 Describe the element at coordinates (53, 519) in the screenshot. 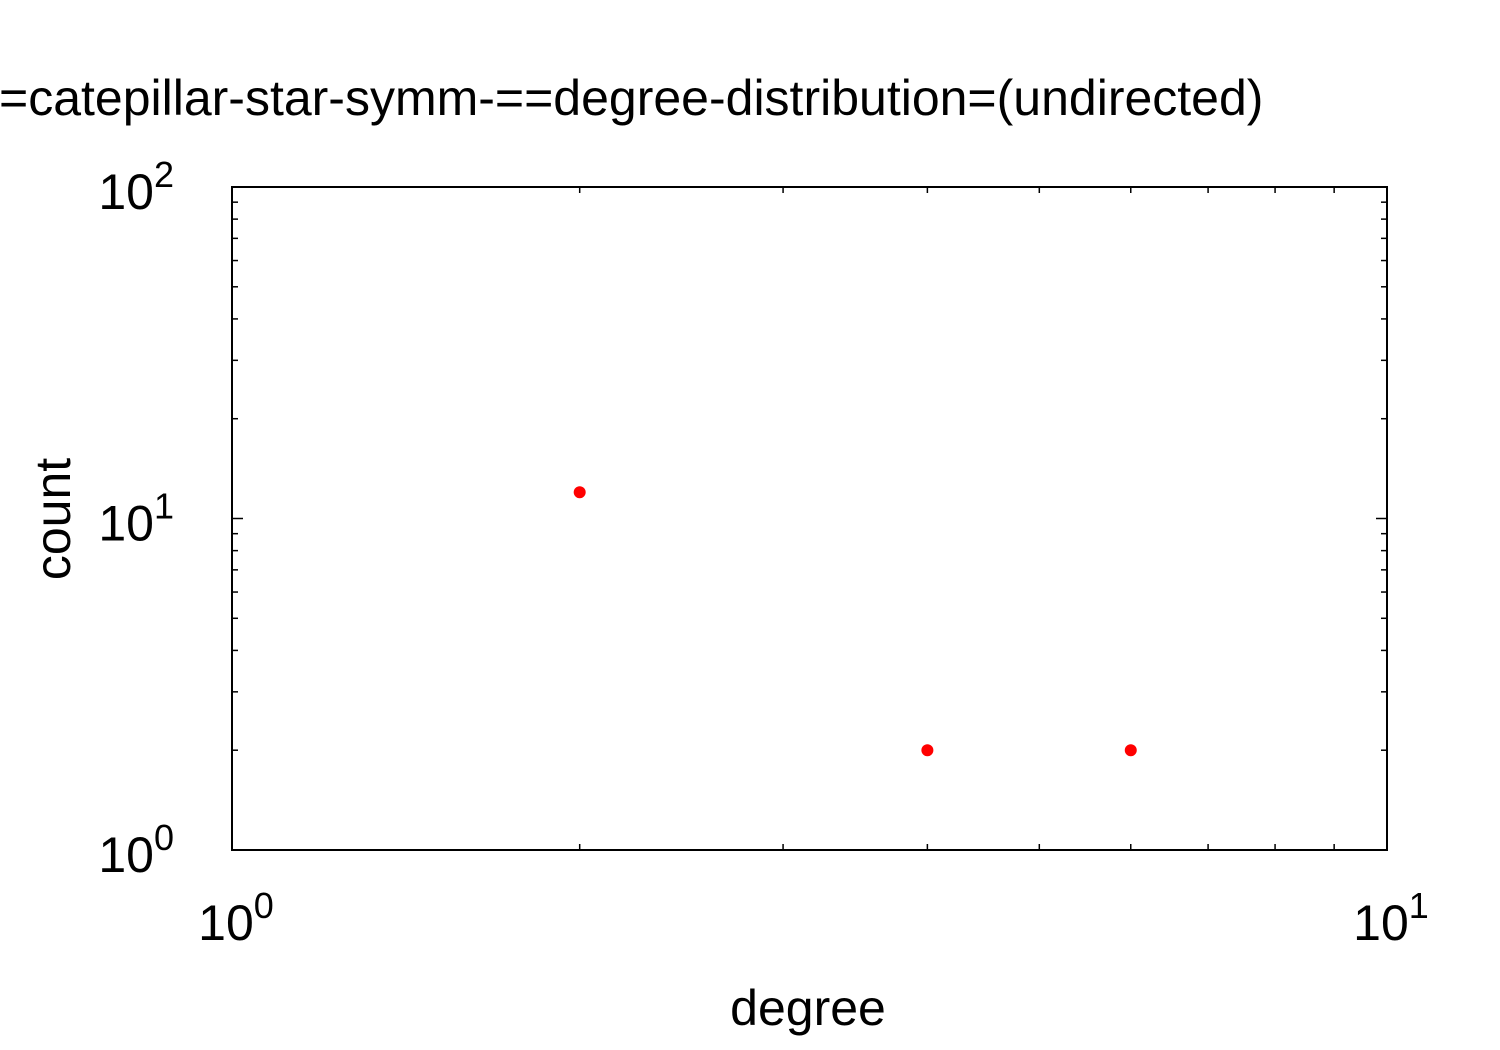

I see `y-axis-label: count` at that location.